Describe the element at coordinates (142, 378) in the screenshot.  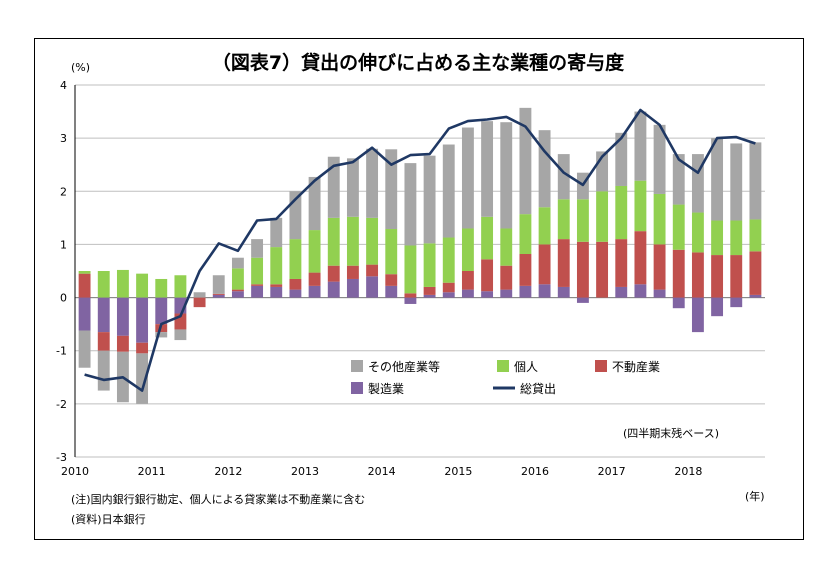
I see `bar-3-2010Q4` at that location.